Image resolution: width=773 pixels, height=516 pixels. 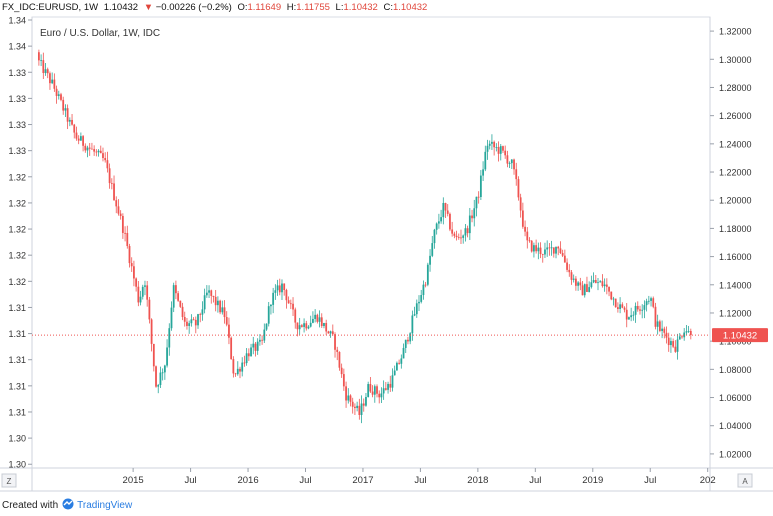 I want to click on zoom-badge, so click(x=9, y=480).